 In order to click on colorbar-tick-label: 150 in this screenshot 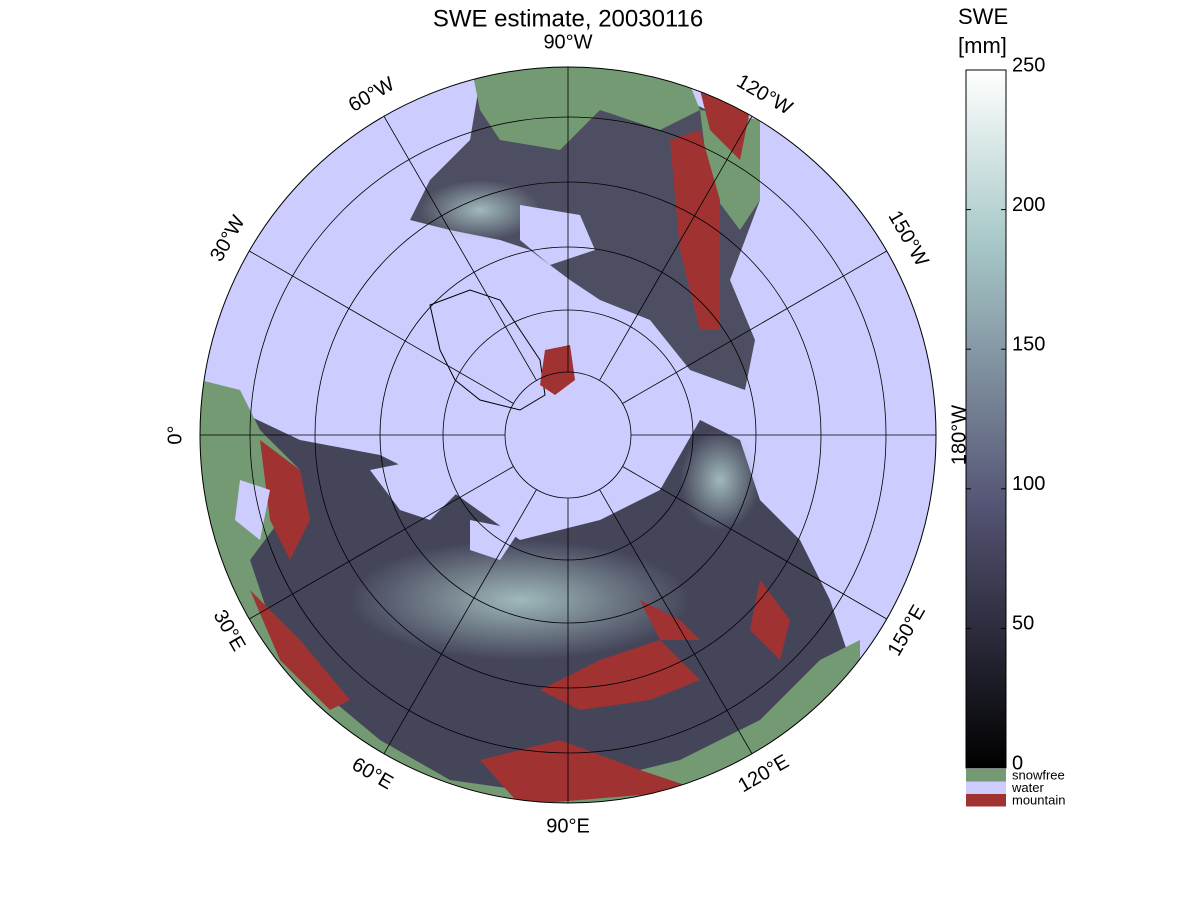, I will do `click(1028, 344)`.